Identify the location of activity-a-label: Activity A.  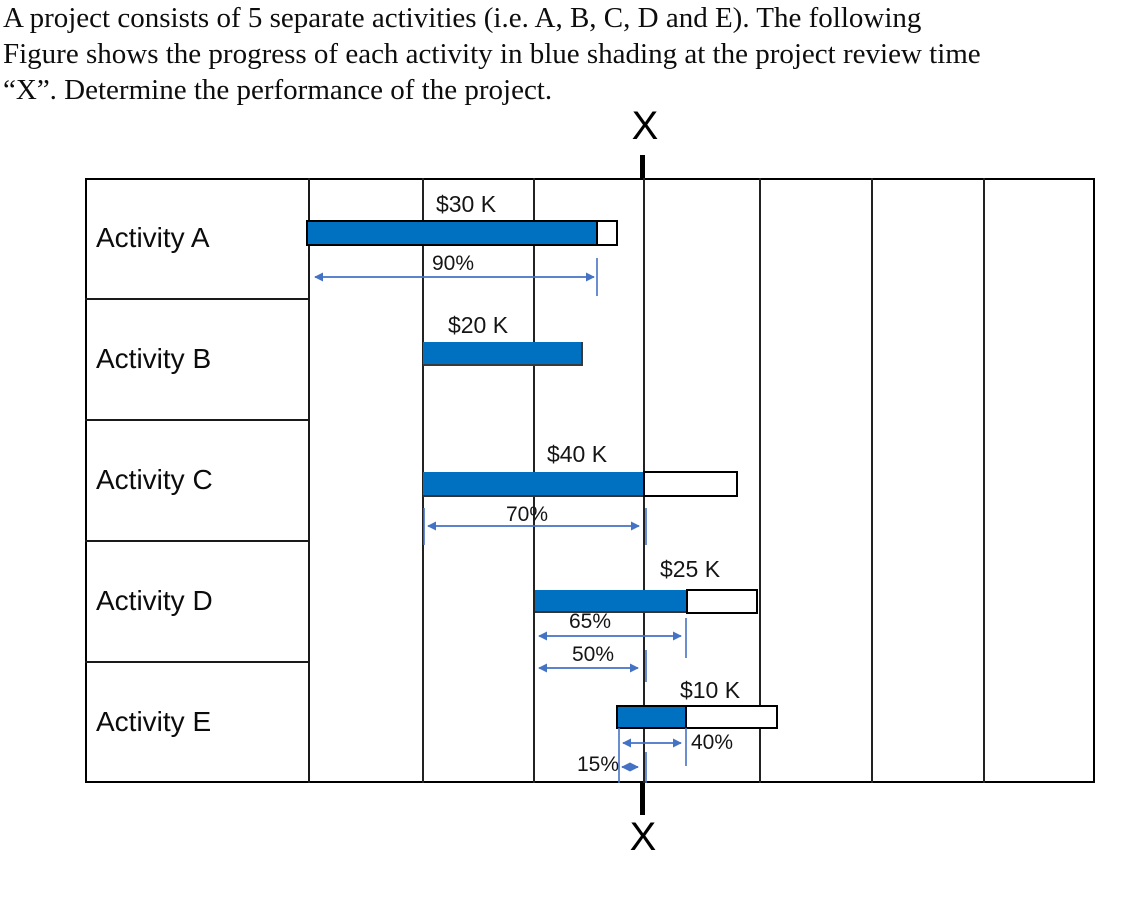
(153, 237).